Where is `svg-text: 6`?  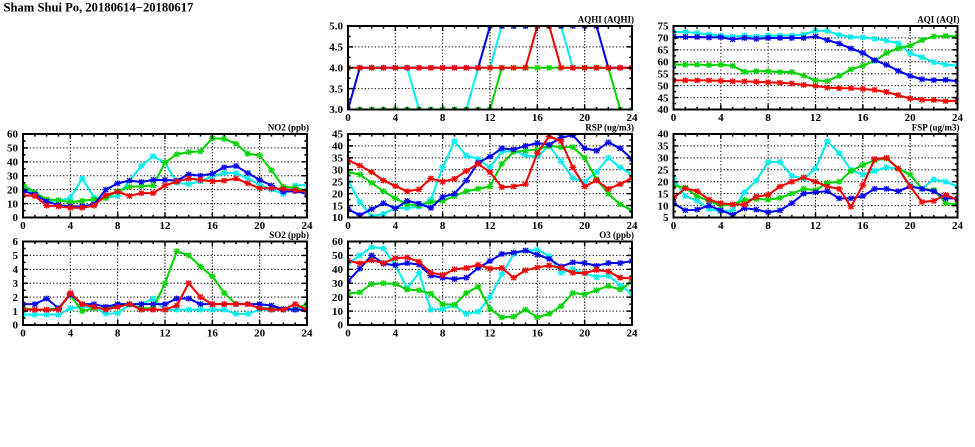
svg-text: 6 is located at coordinates (16, 242).